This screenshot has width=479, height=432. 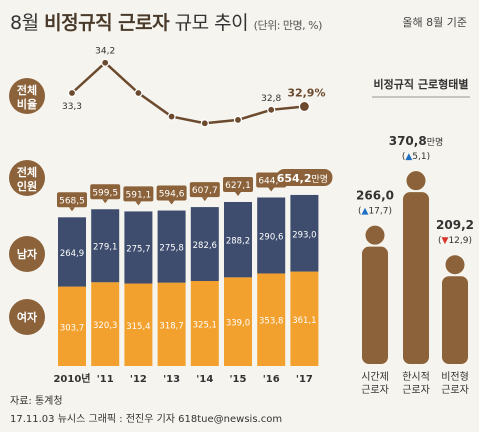 I want to click on ratio-tag-bg, so click(x=27, y=96).